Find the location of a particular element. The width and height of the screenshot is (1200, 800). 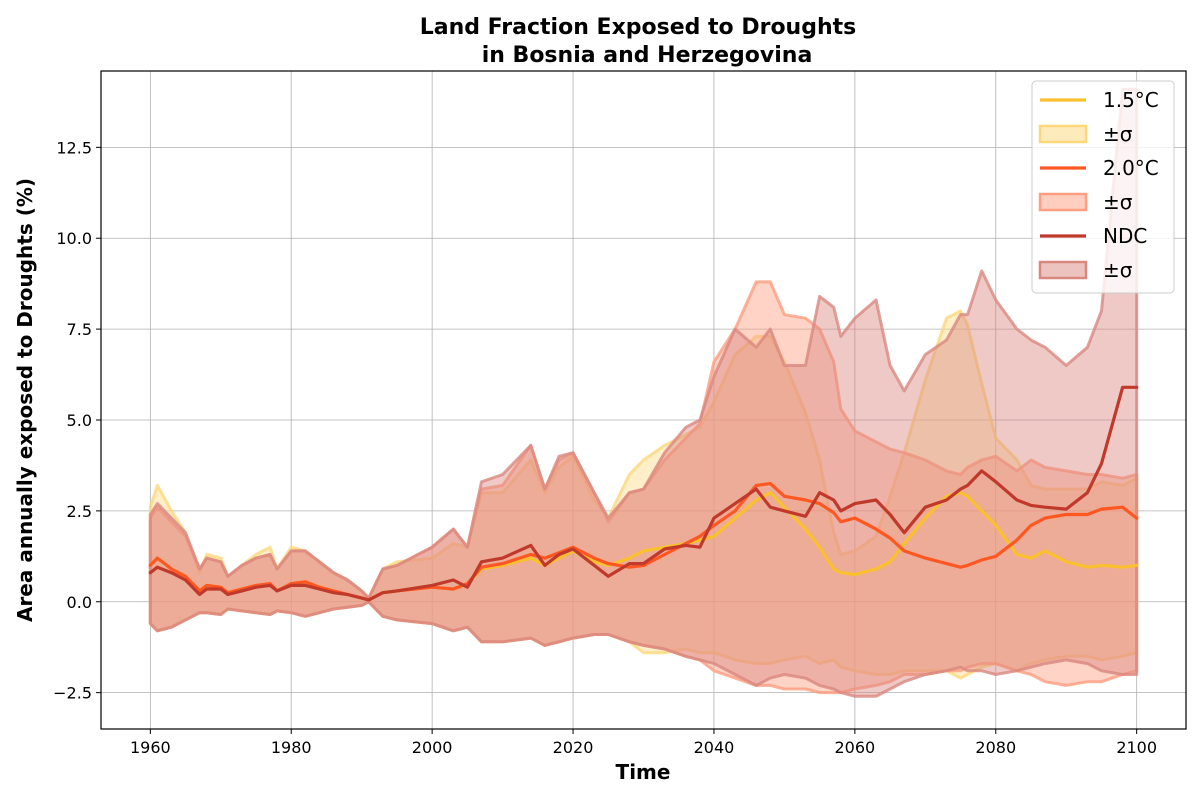

y-tick-label: 12.5 is located at coordinates (74, 147).